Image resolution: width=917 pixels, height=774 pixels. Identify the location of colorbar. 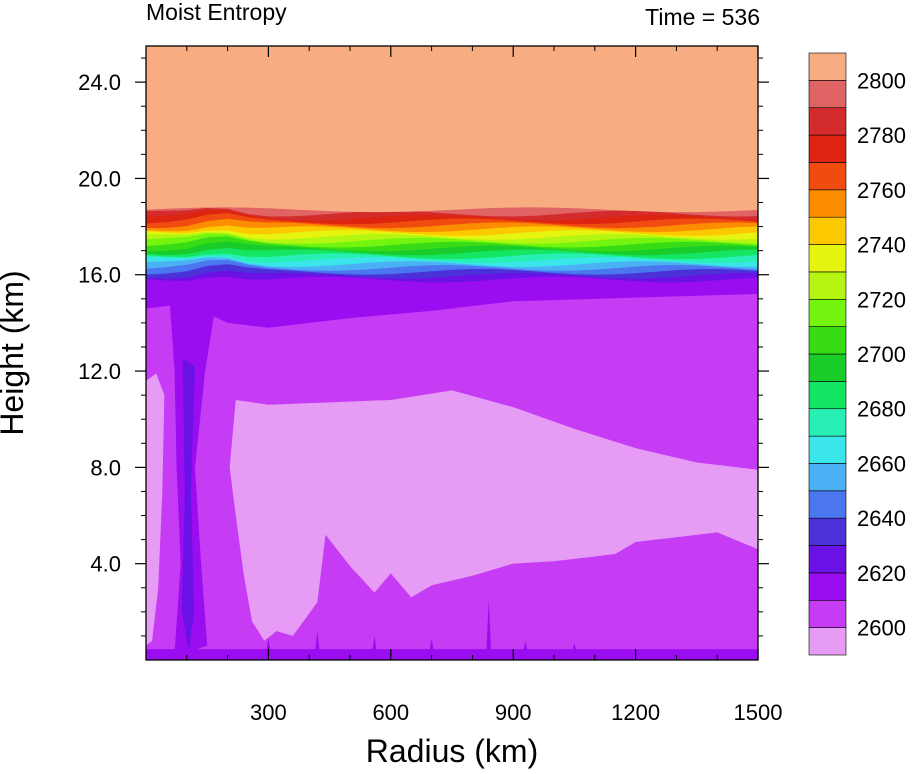
(827, 354).